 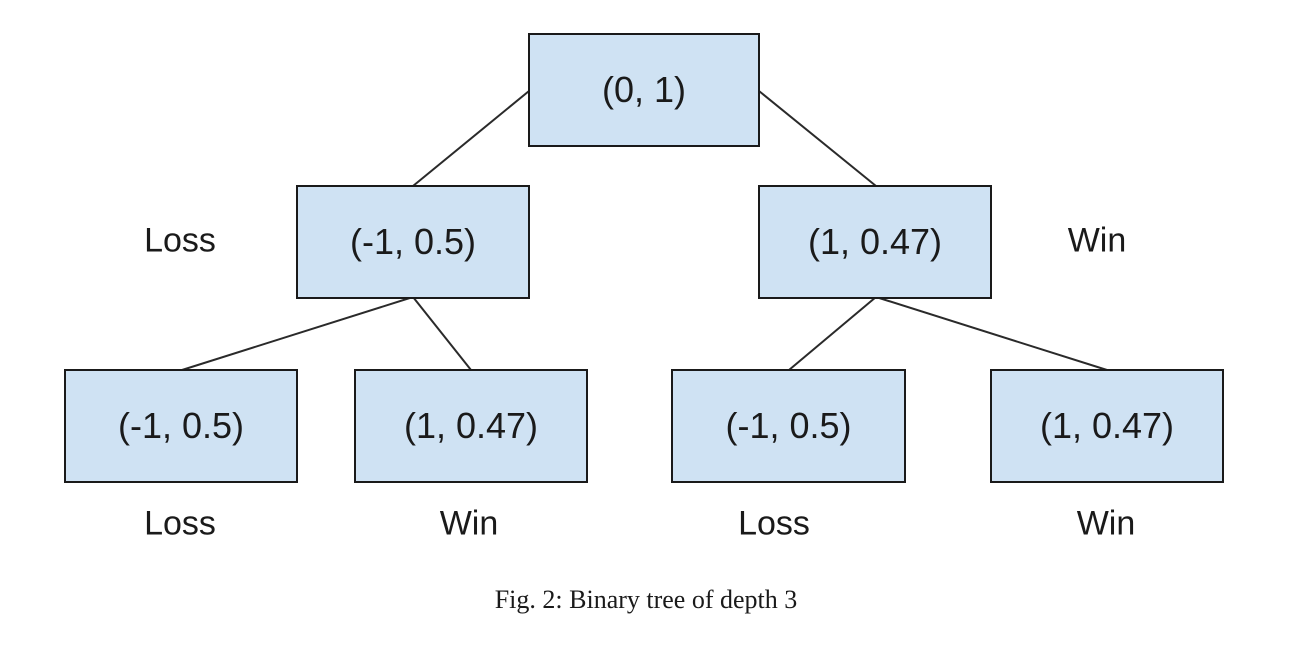 What do you see at coordinates (180, 523) in the screenshot?
I see `outcome-label-left-left: Loss` at bounding box center [180, 523].